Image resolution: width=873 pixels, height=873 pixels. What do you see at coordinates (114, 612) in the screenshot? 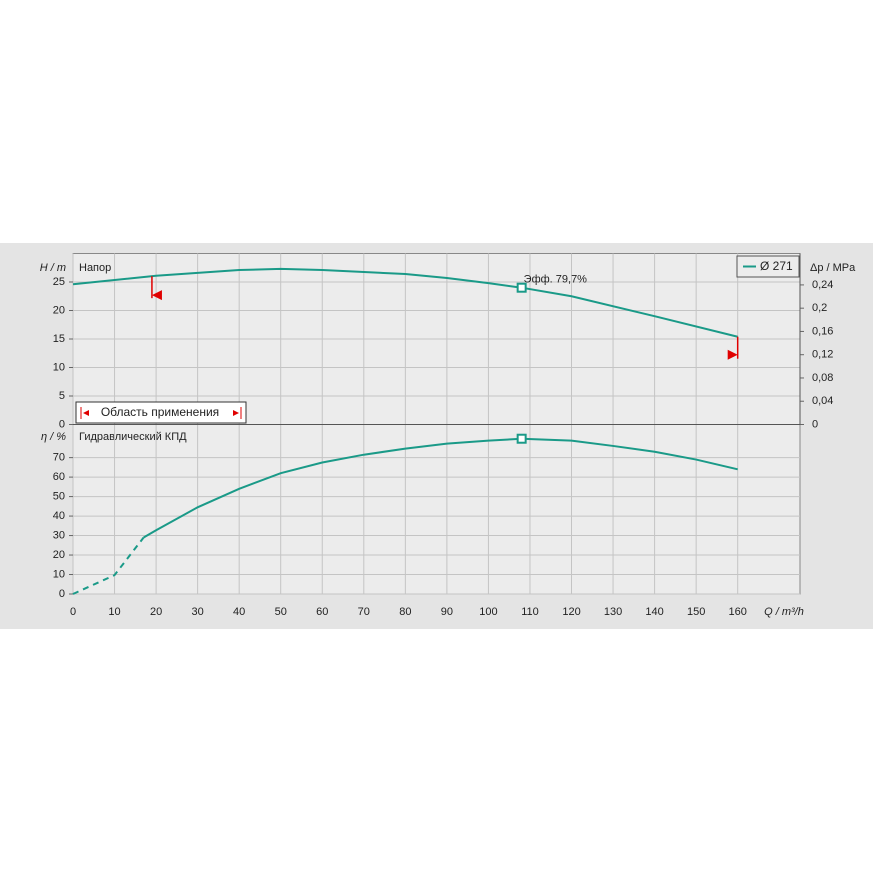
I see `x-tick-label: 10` at bounding box center [114, 612].